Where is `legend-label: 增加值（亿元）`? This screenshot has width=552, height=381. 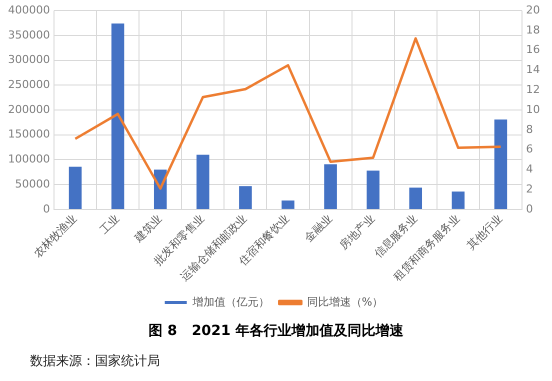 legend-label: 增加值（亿元） is located at coordinates (230, 301).